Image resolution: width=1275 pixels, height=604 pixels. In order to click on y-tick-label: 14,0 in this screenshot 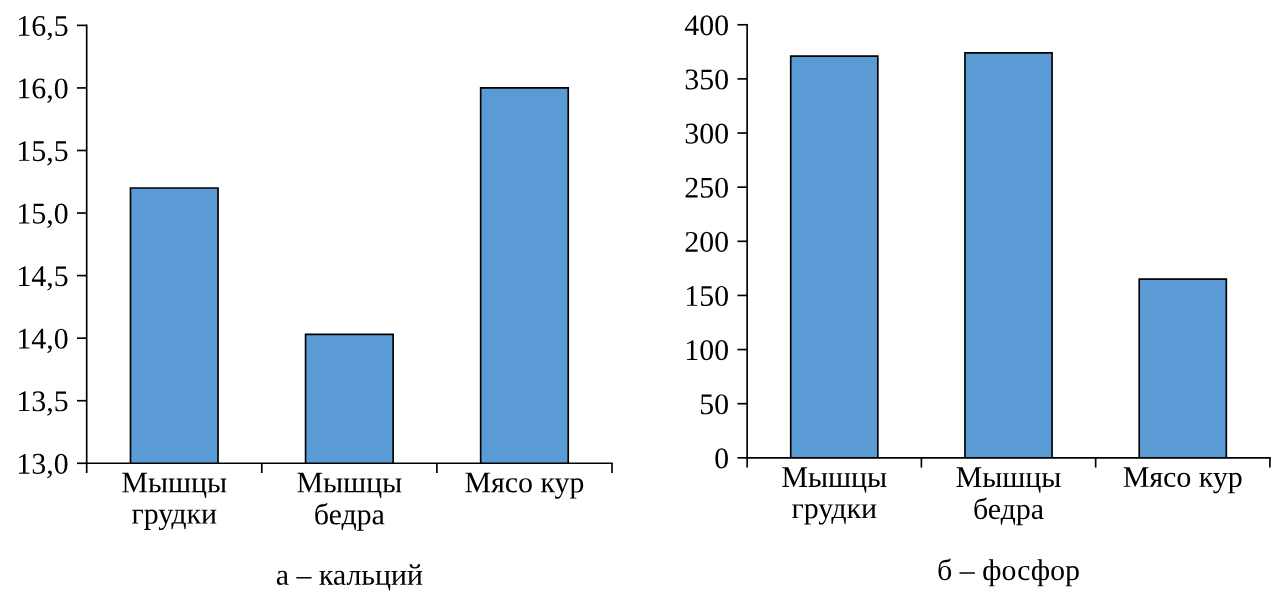, I will do `click(43, 341)`.